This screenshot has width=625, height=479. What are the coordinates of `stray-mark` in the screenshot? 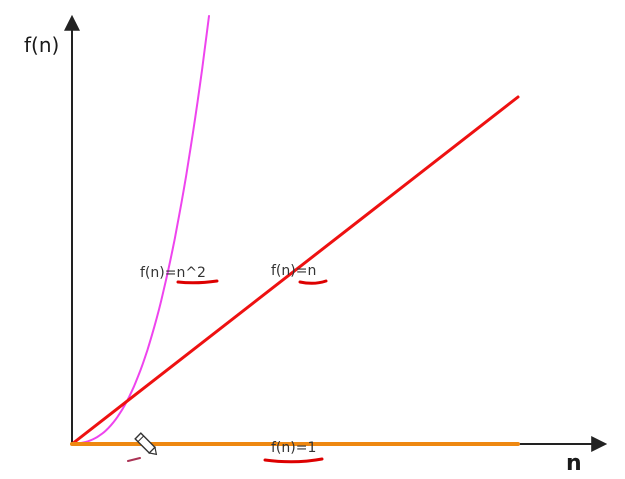 It's located at (134, 459).